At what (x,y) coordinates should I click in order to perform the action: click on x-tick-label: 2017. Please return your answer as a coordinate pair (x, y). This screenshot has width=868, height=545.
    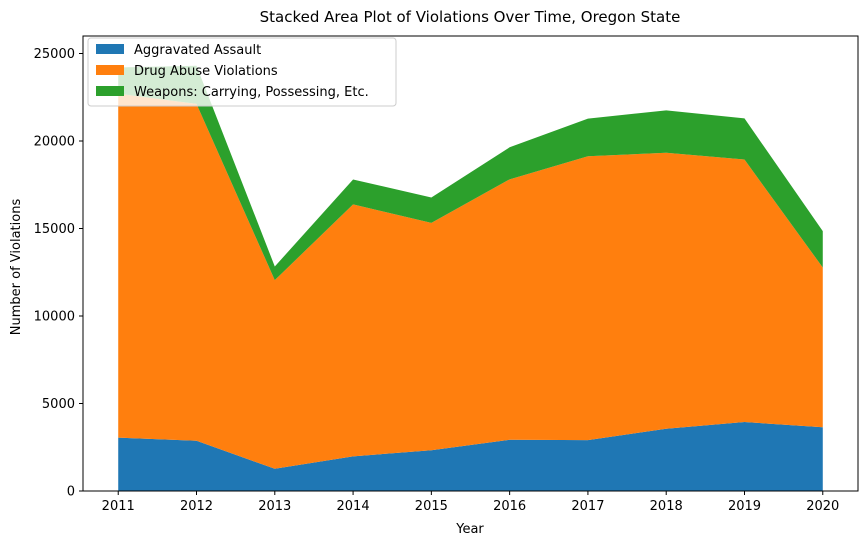
    Looking at the image, I should click on (587, 506).